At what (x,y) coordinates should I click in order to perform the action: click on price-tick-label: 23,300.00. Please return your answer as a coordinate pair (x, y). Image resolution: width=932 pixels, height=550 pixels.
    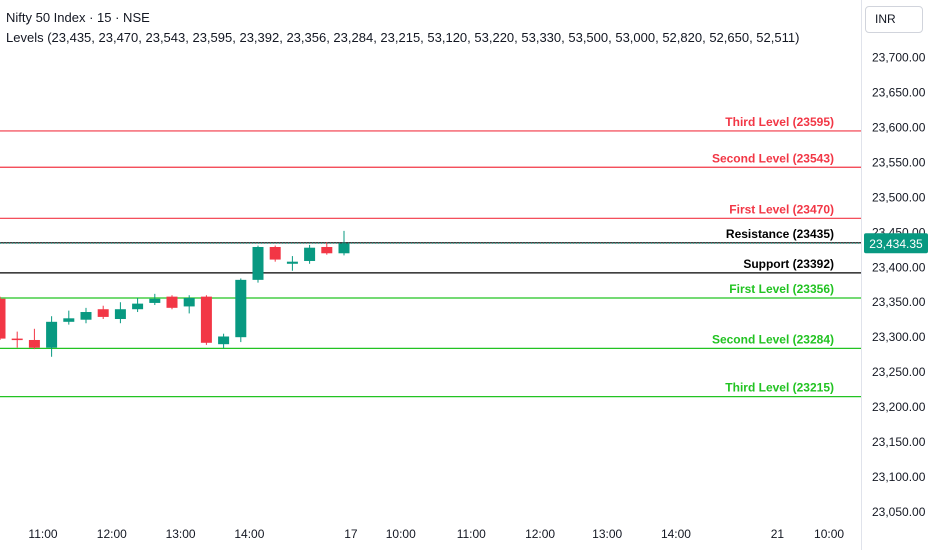
    Looking at the image, I should click on (899, 337).